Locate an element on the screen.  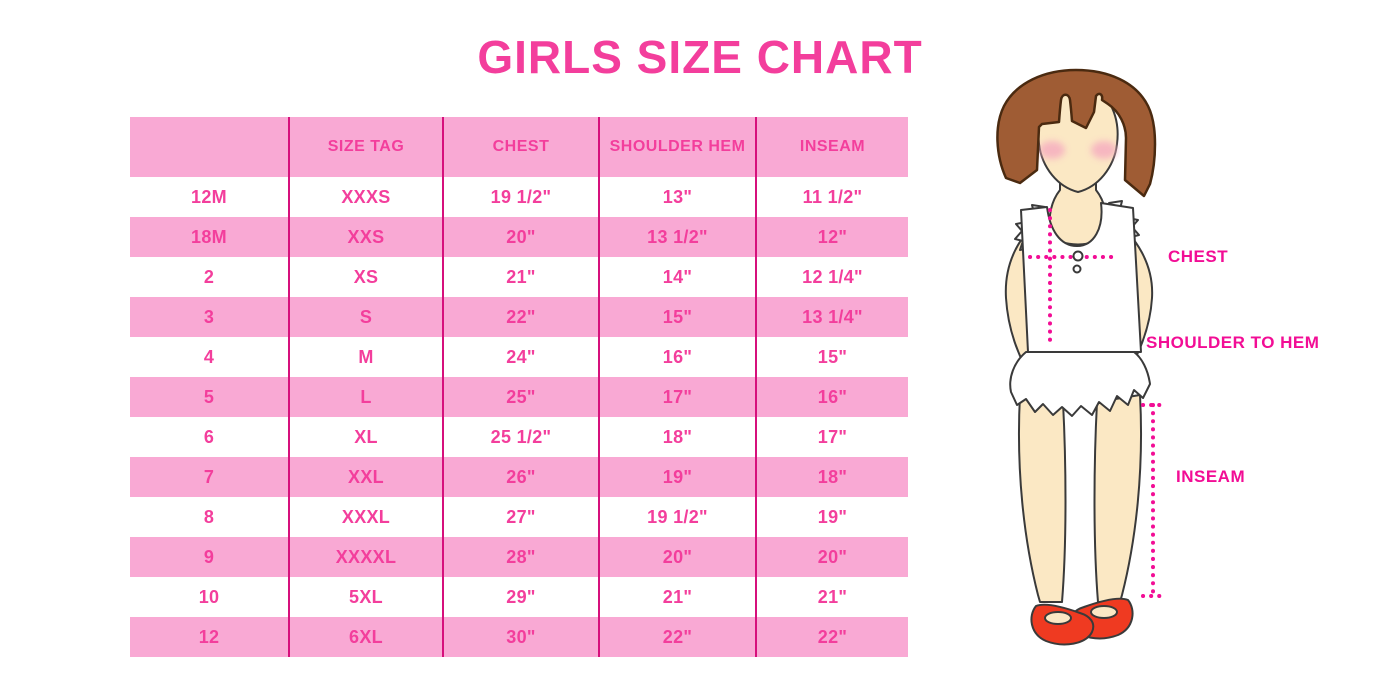
shoulder-hem-cell: 19 1/2" is located at coordinates (678, 517).